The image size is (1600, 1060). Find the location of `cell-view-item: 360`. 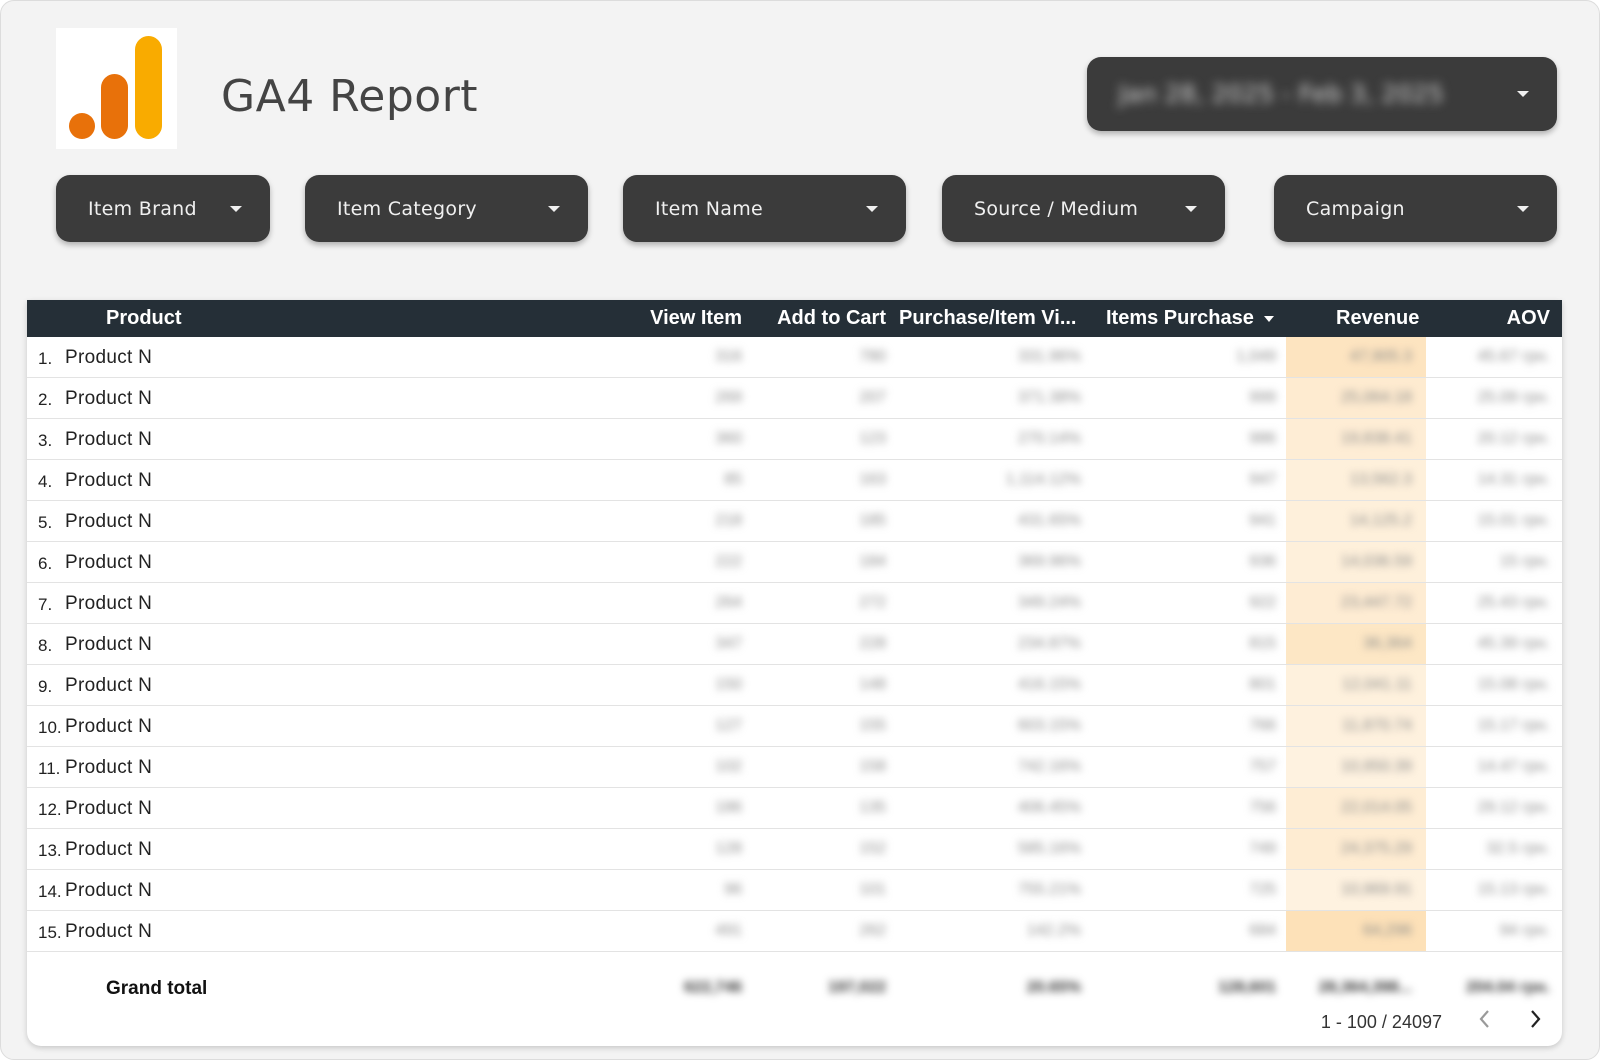

cell-view-item: 360 is located at coordinates (728, 438).